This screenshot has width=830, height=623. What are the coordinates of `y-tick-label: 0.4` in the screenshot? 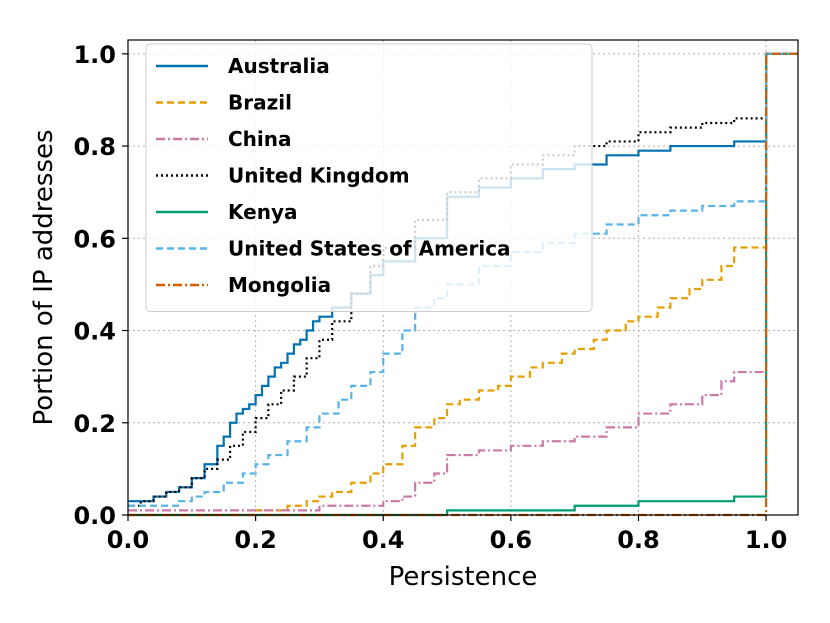 It's located at (94, 332).